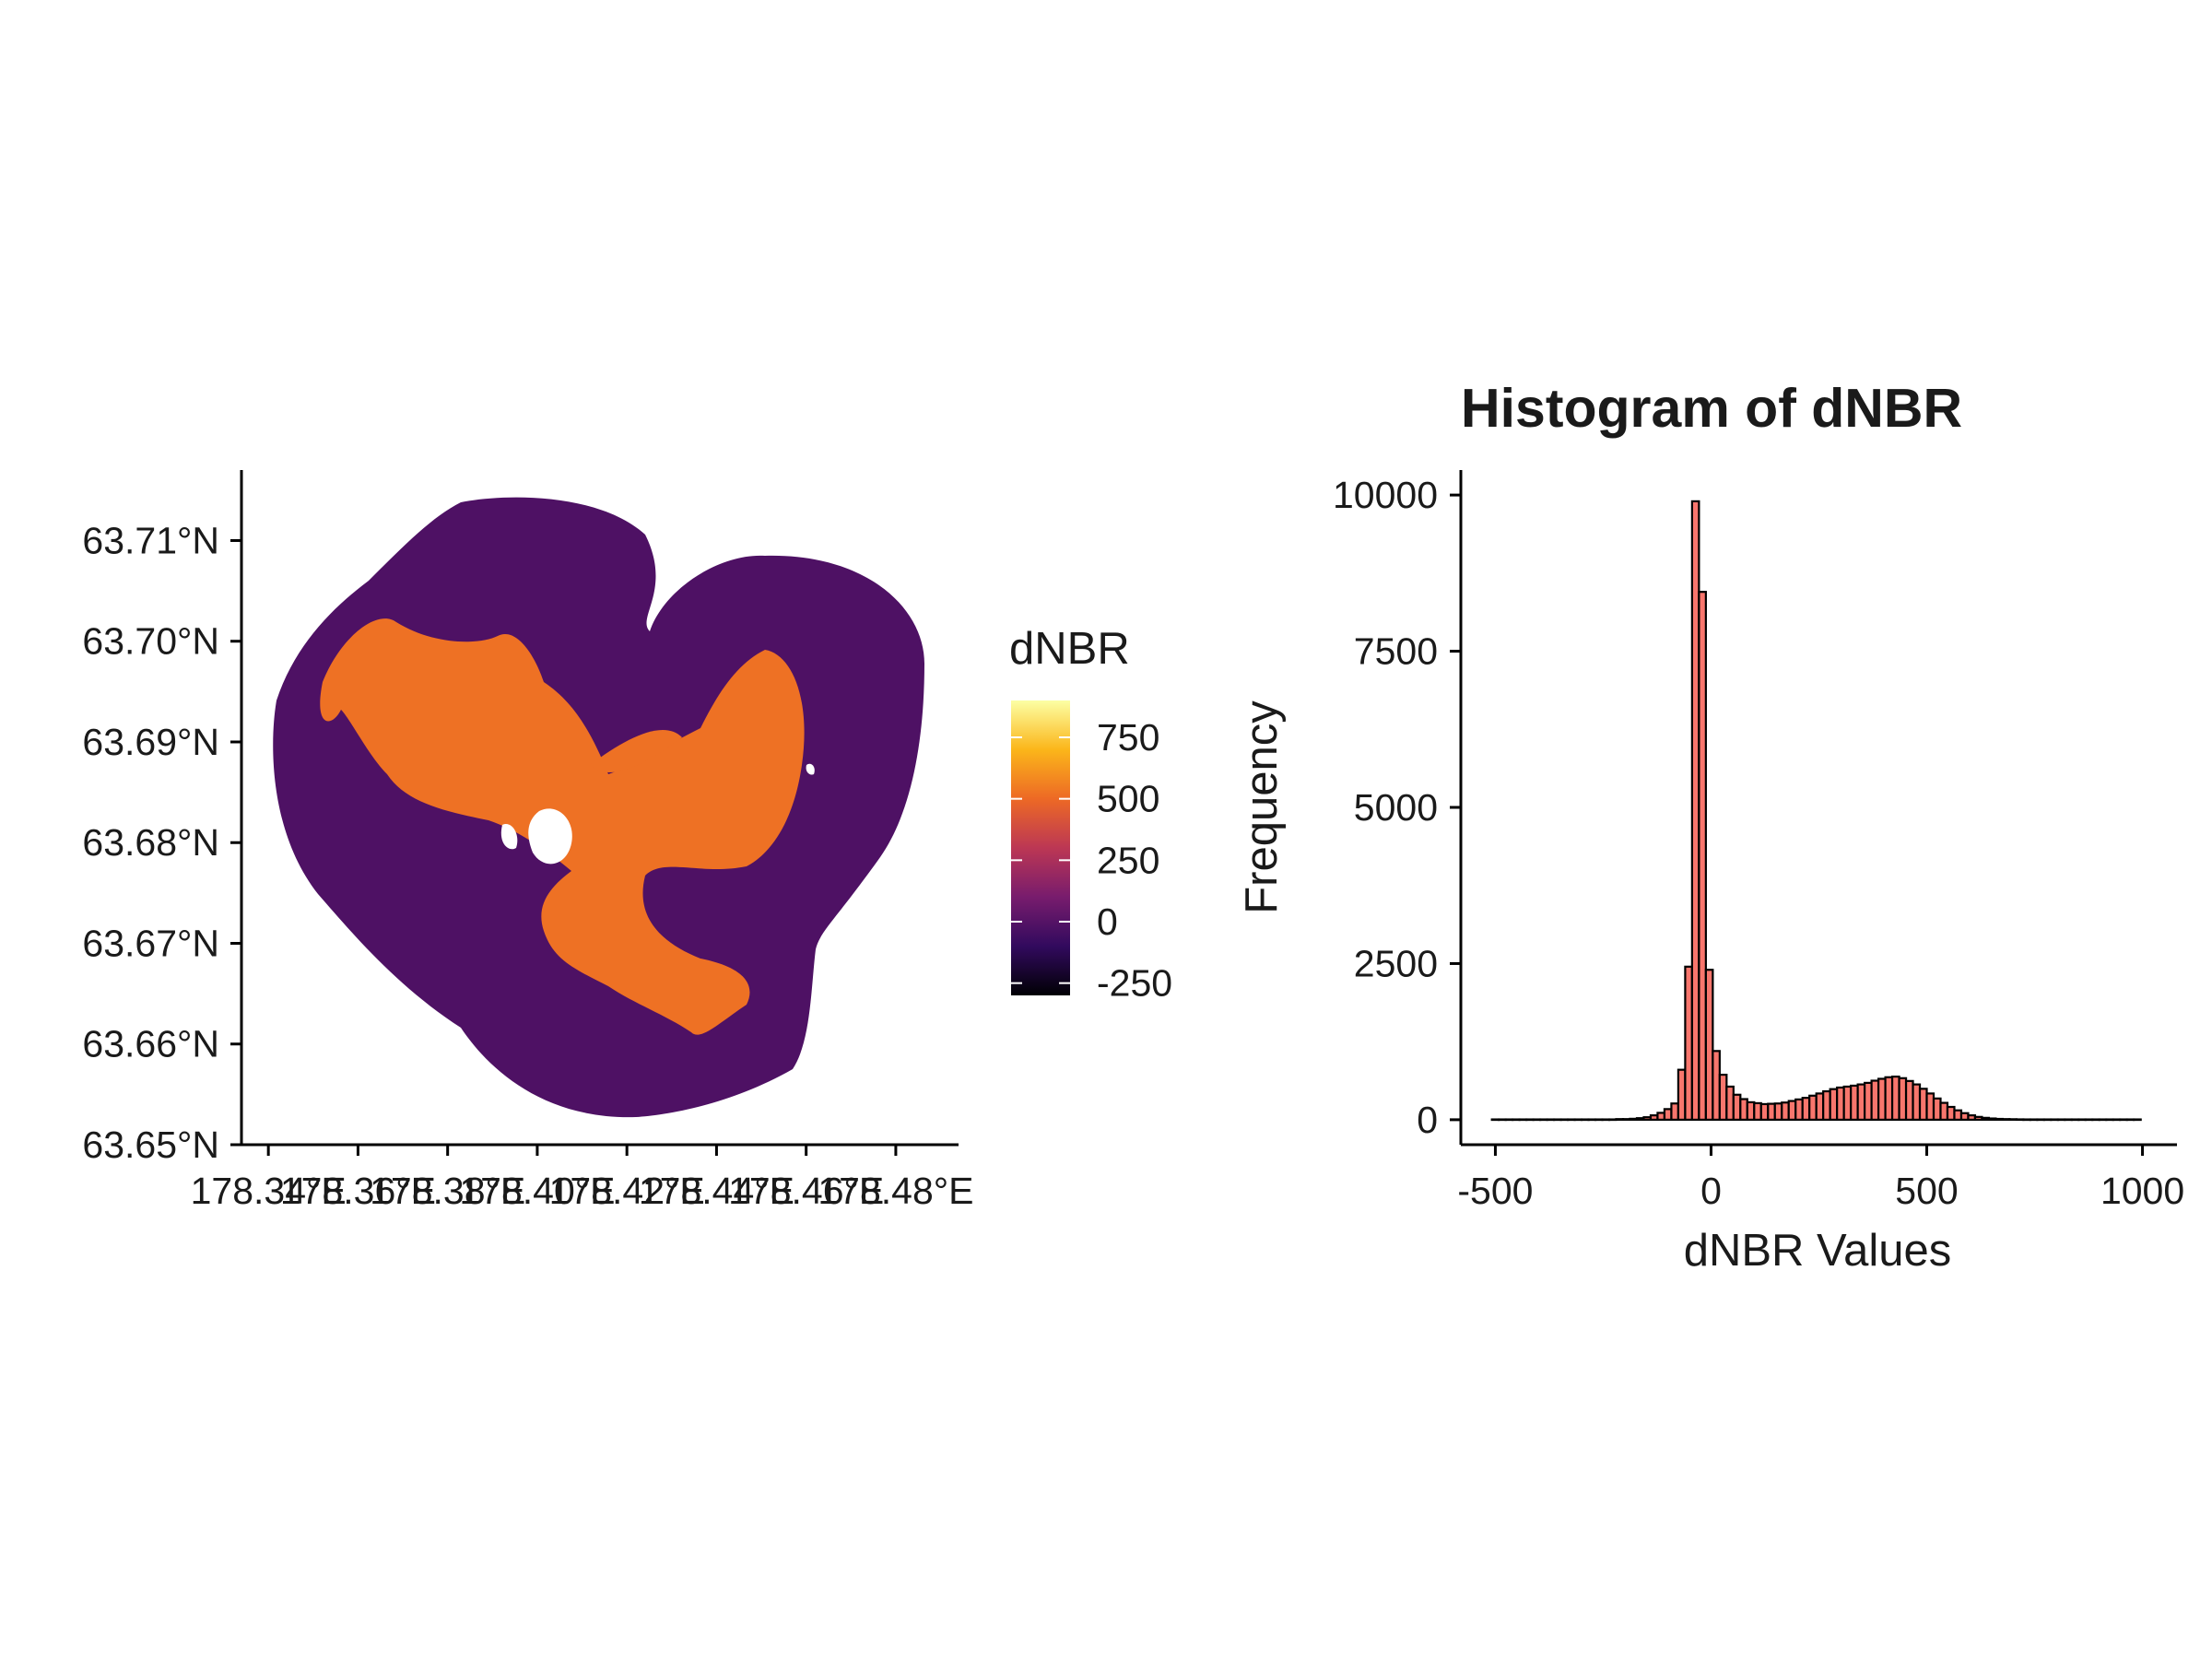  What do you see at coordinates (1128, 737) in the screenshot?
I see `legend-tick-label: 750` at bounding box center [1128, 737].